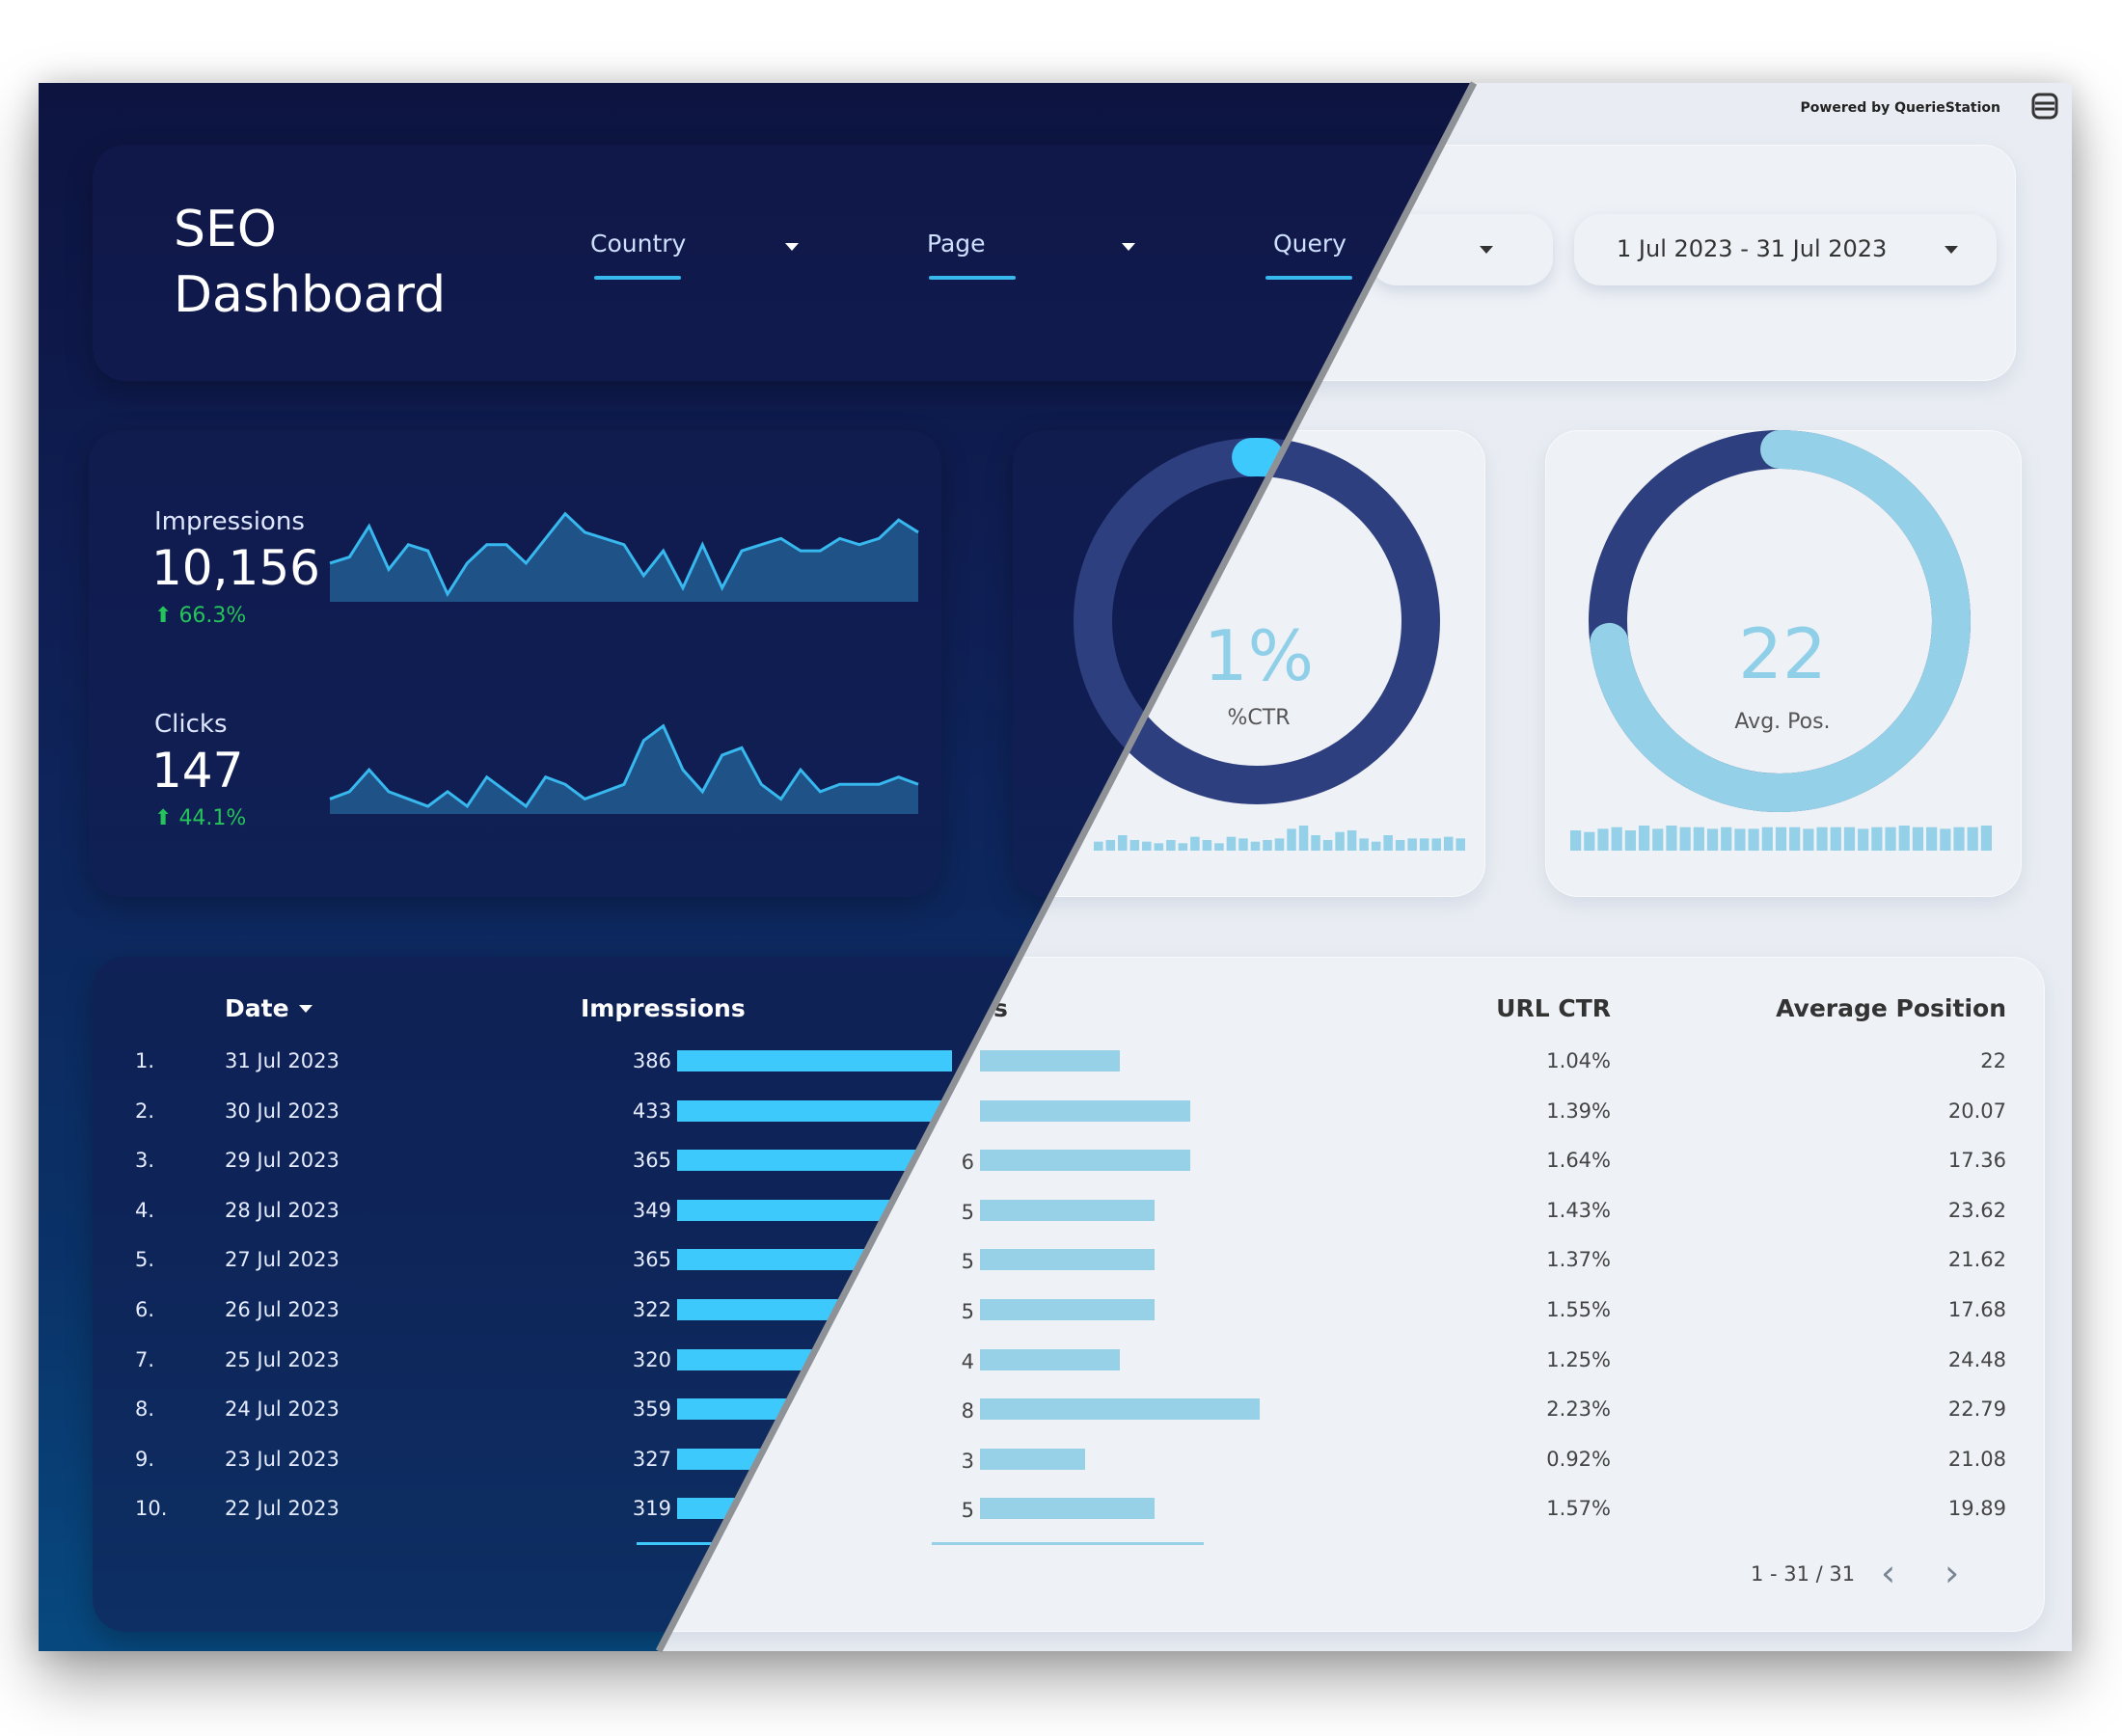 The height and width of the screenshot is (1736, 2122). I want to click on row-date: 24 Jul 2023, so click(283, 1409).